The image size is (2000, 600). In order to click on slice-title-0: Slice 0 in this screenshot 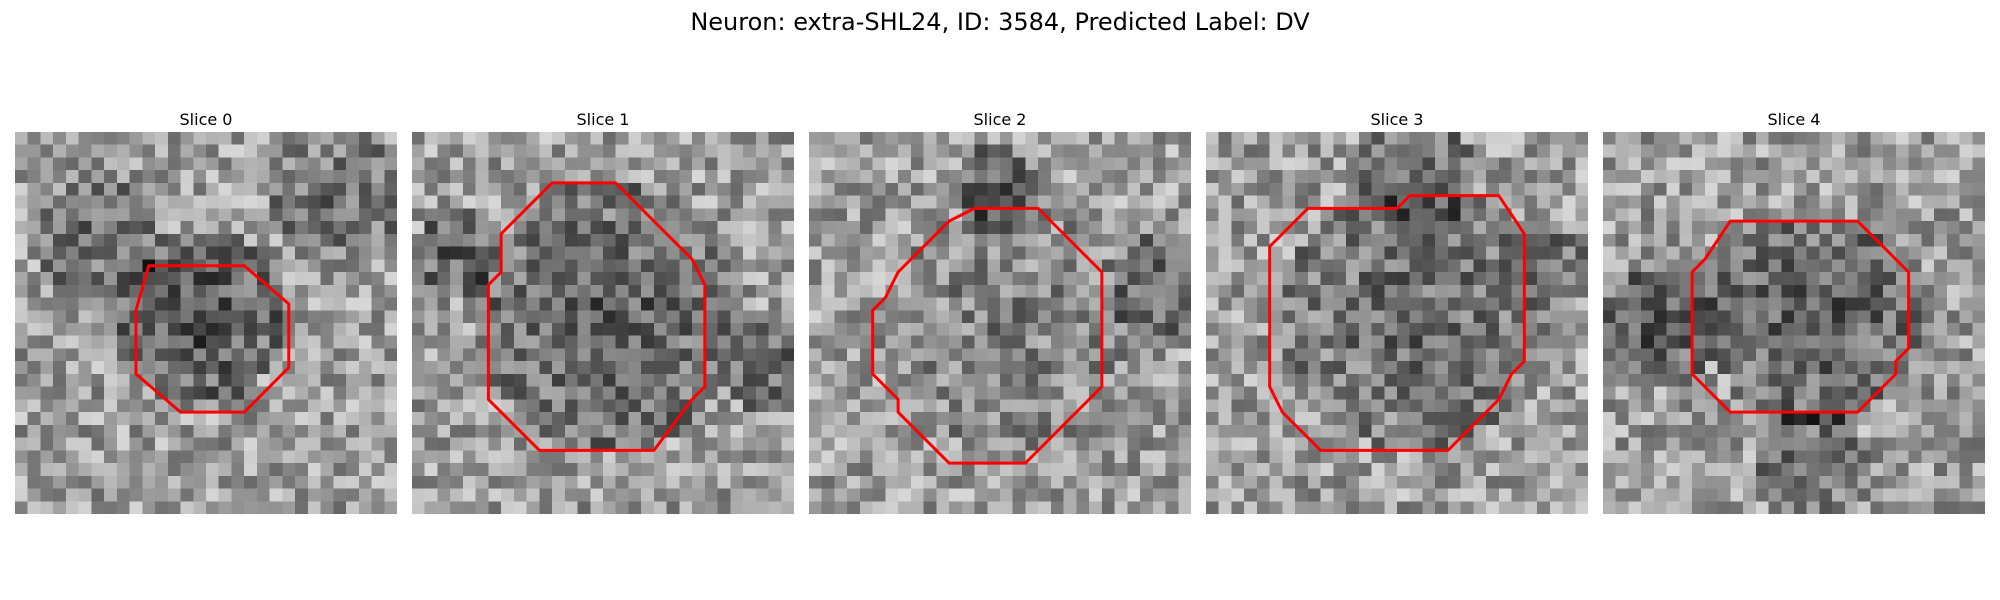, I will do `click(206, 119)`.